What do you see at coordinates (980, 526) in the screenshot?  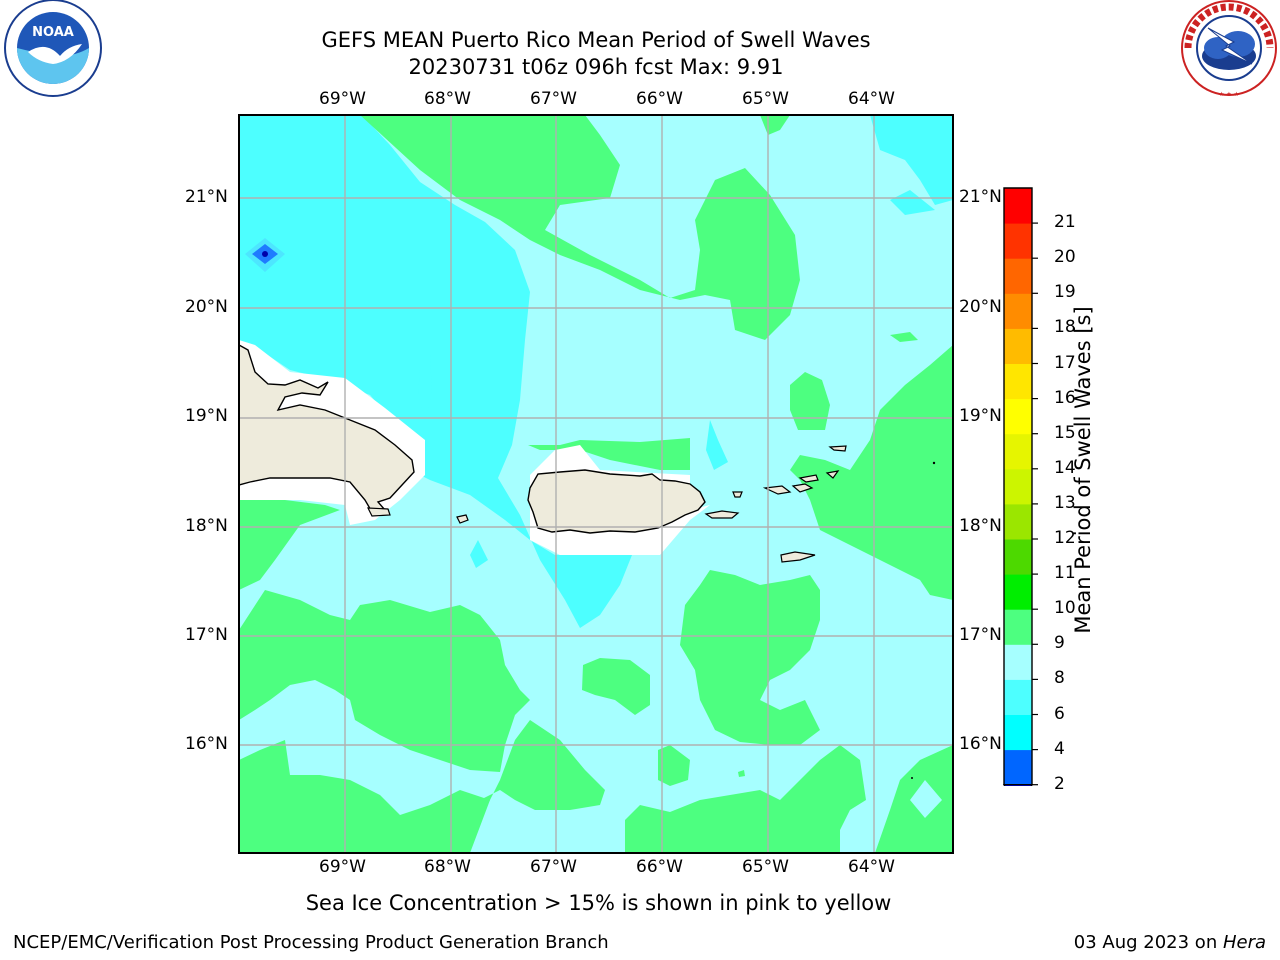 I see `lat-label-right: 18°N` at bounding box center [980, 526].